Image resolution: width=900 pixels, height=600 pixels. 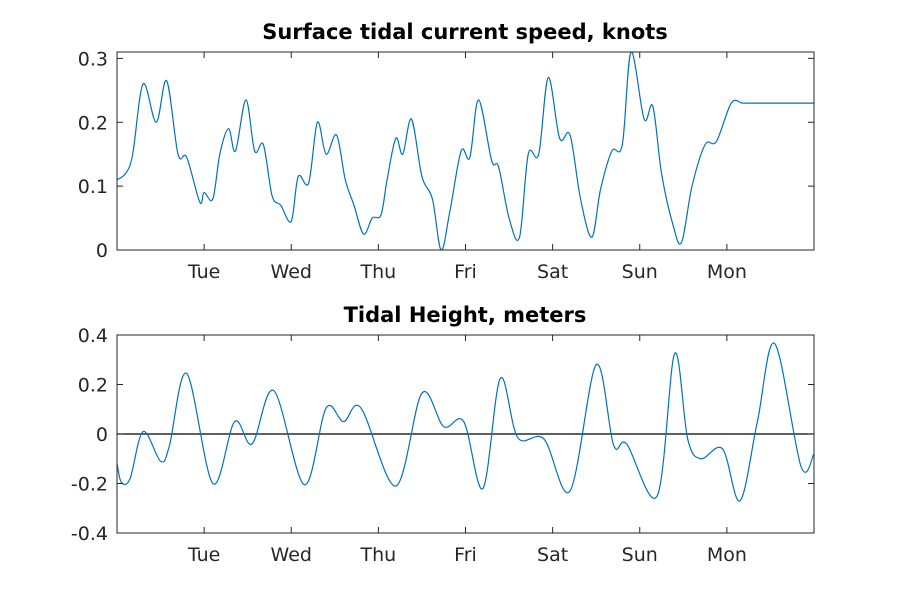 I want to click on current-speed-xtick-label: Sat, so click(x=552, y=272).